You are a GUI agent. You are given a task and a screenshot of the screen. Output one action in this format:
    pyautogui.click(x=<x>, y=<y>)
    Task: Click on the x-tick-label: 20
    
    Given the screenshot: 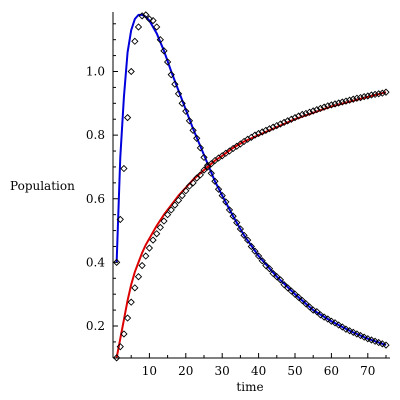 What is the action you would take?
    pyautogui.click(x=185, y=371)
    